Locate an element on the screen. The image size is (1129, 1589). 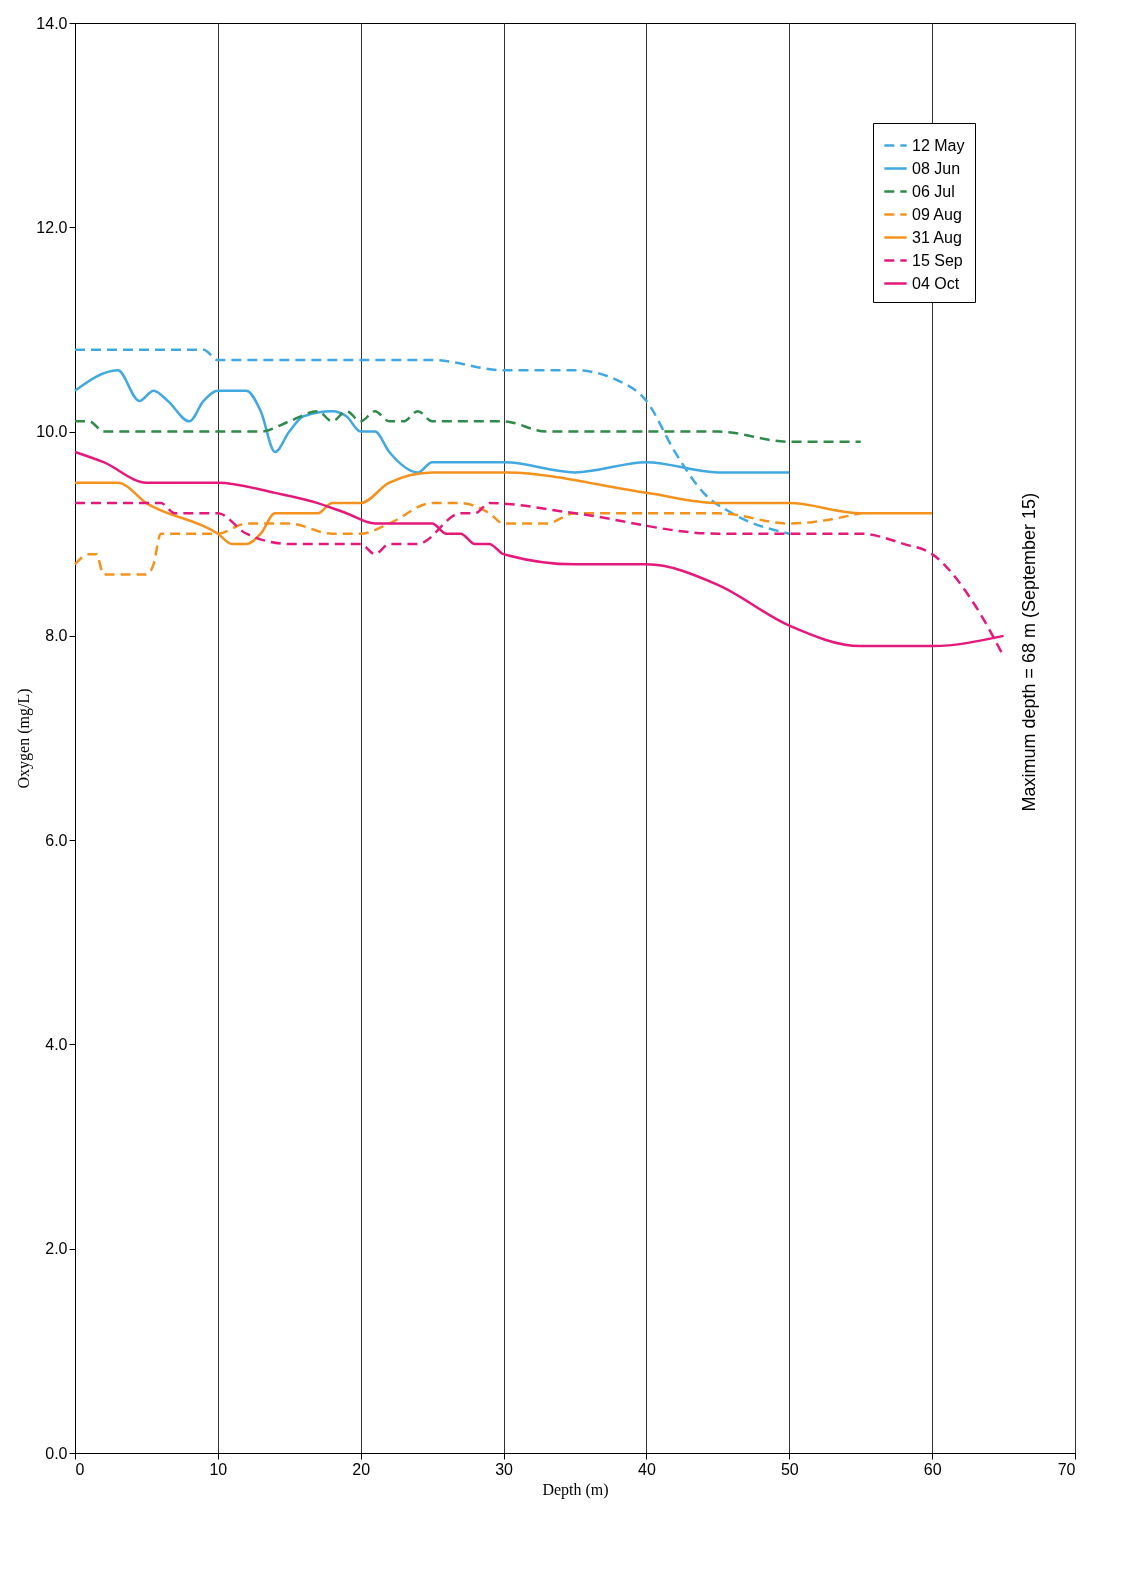
x-tick-label: 40 is located at coordinates (647, 1469).